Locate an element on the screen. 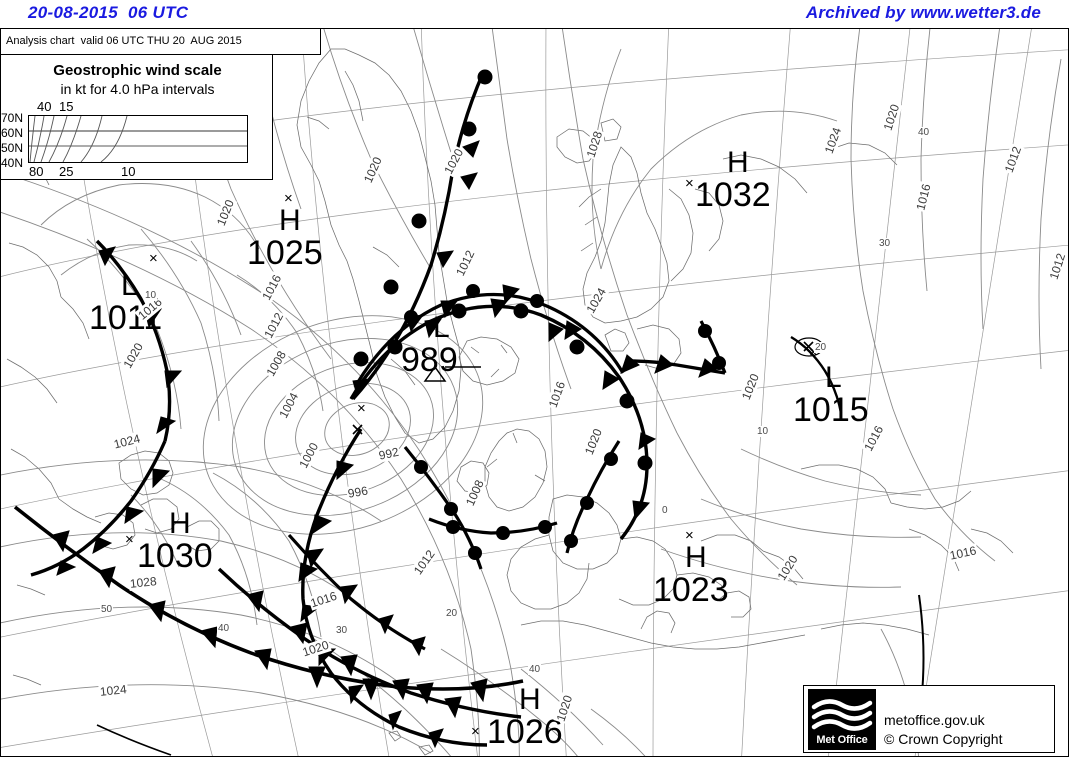  wind-scale-top-15: 15 is located at coordinates (66, 106).